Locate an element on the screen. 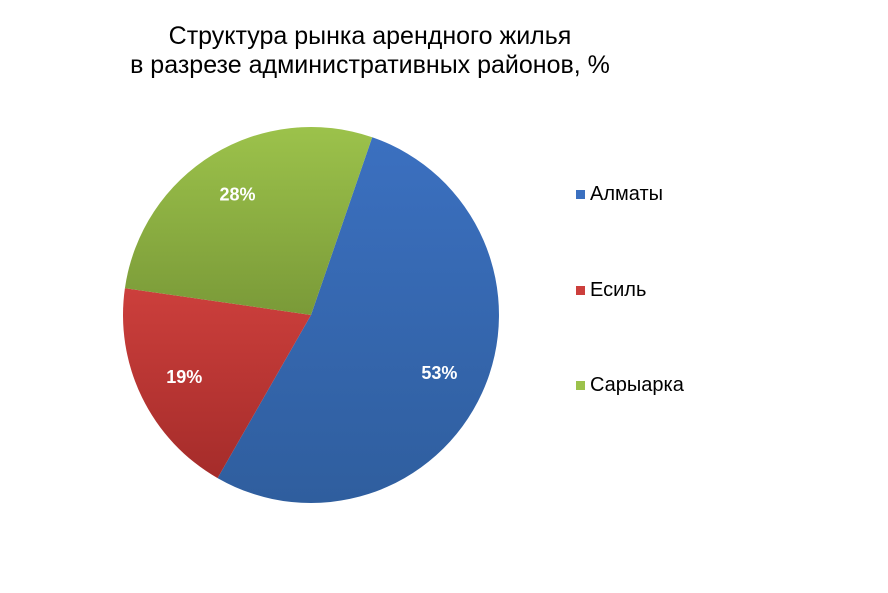 Image resolution: width=888 pixels, height=593 pixels. chart-title-line-1: Структура рынка арендного жилья is located at coordinates (370, 36).